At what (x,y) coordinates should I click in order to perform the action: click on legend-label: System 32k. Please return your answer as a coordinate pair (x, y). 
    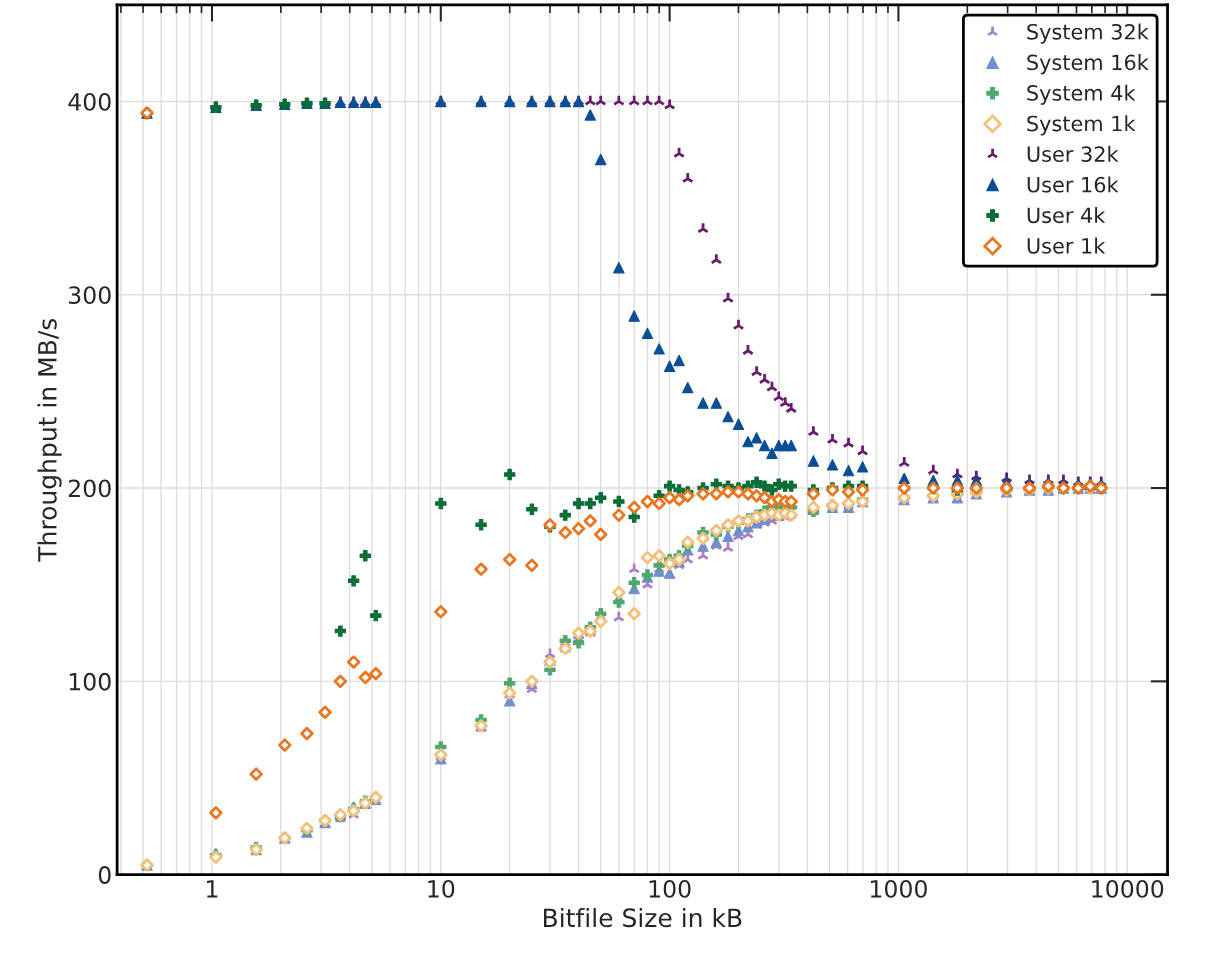
    Looking at the image, I should click on (1088, 33).